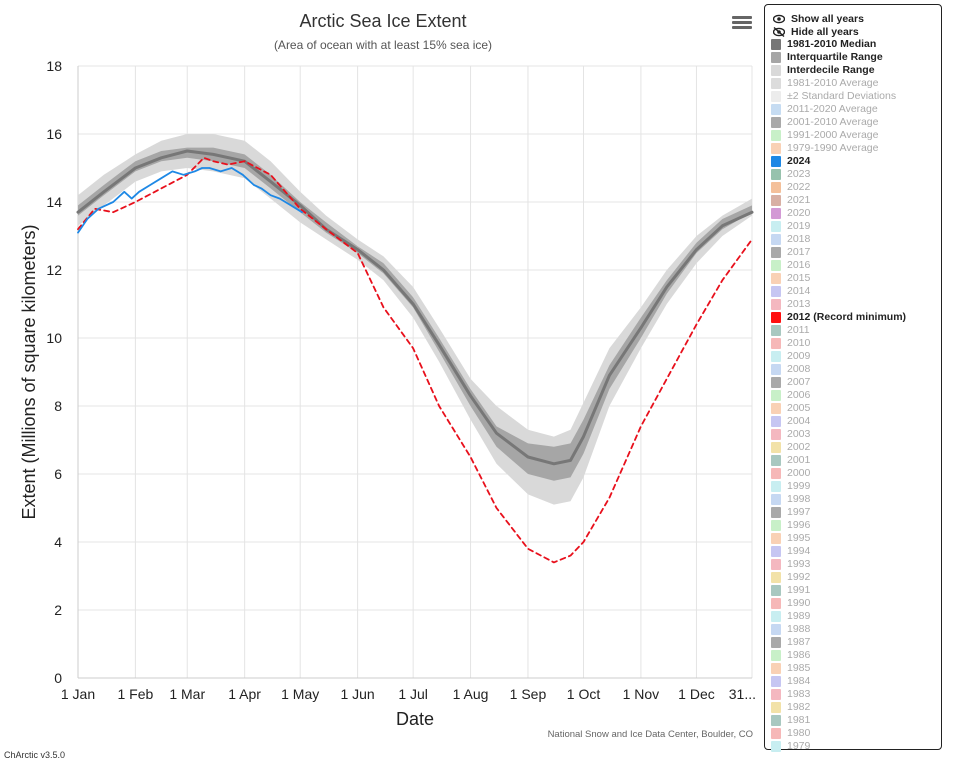  I want to click on legend-item: 2010, so click(790, 343).